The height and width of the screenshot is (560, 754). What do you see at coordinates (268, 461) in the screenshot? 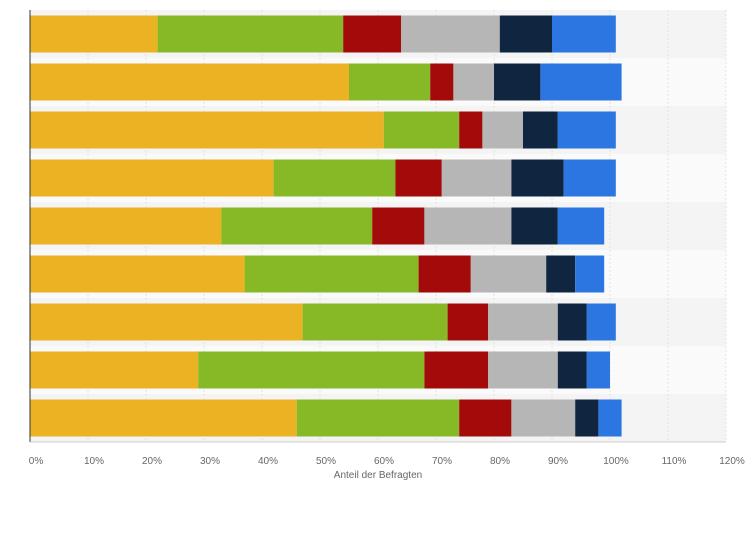
I see `x-tick-label: 40%` at bounding box center [268, 461].